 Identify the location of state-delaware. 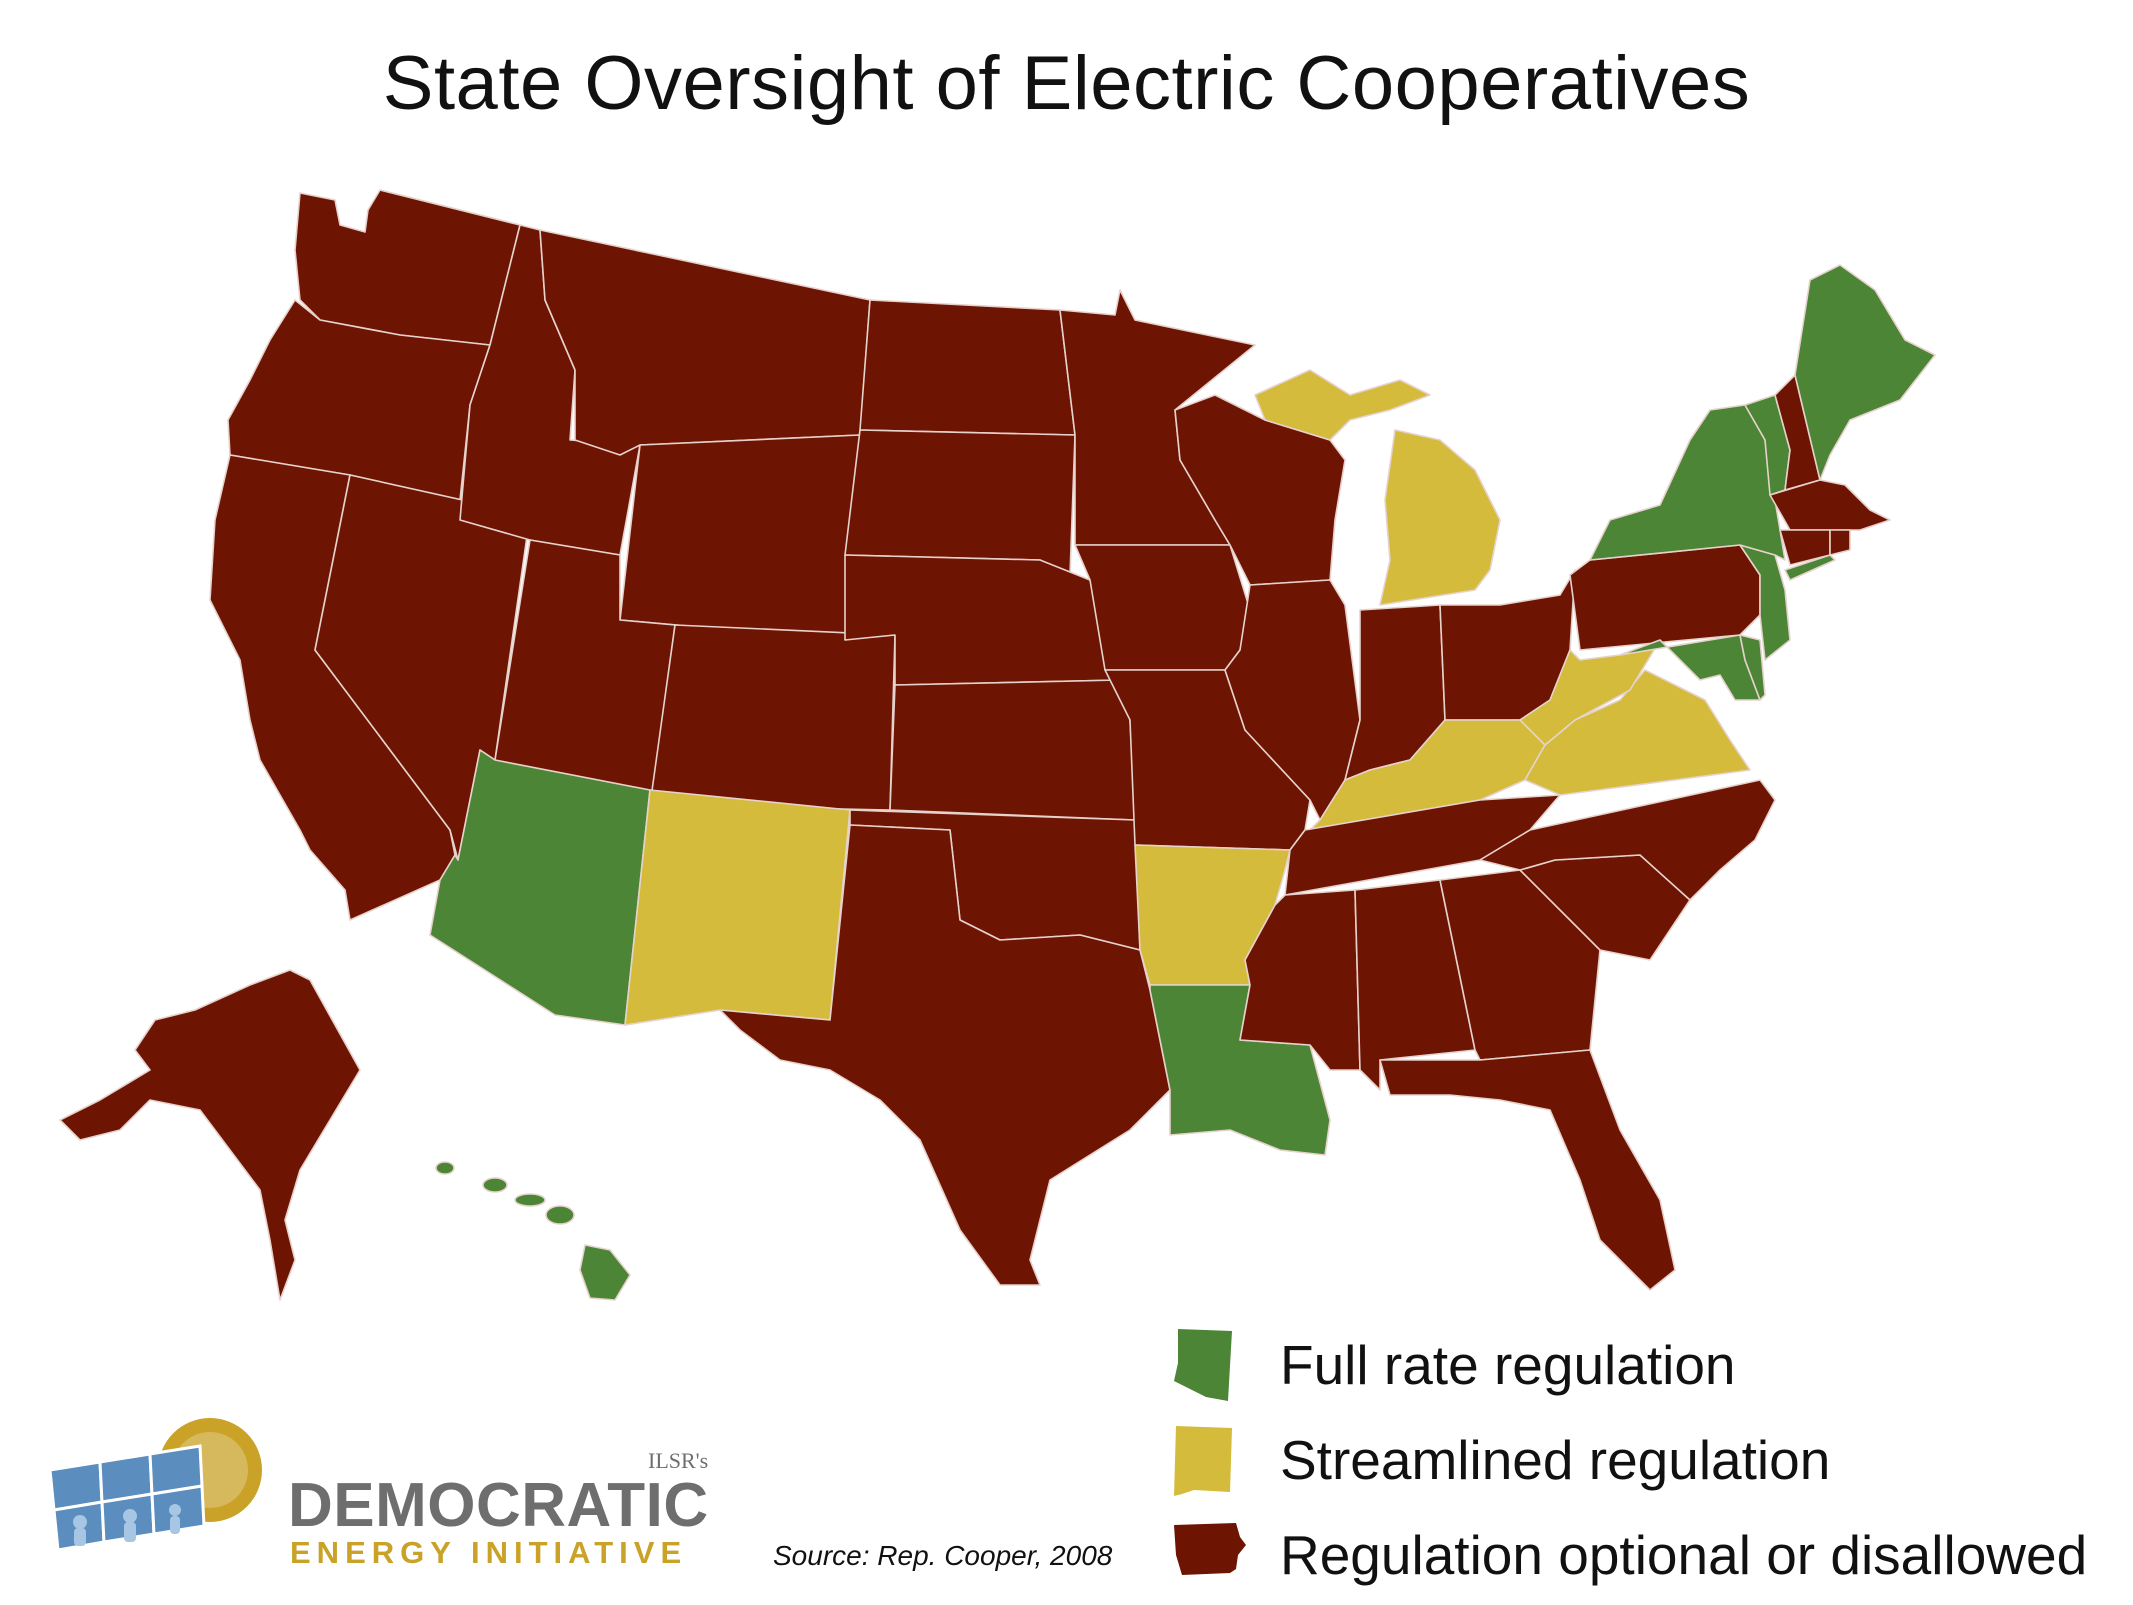
(1752, 667).